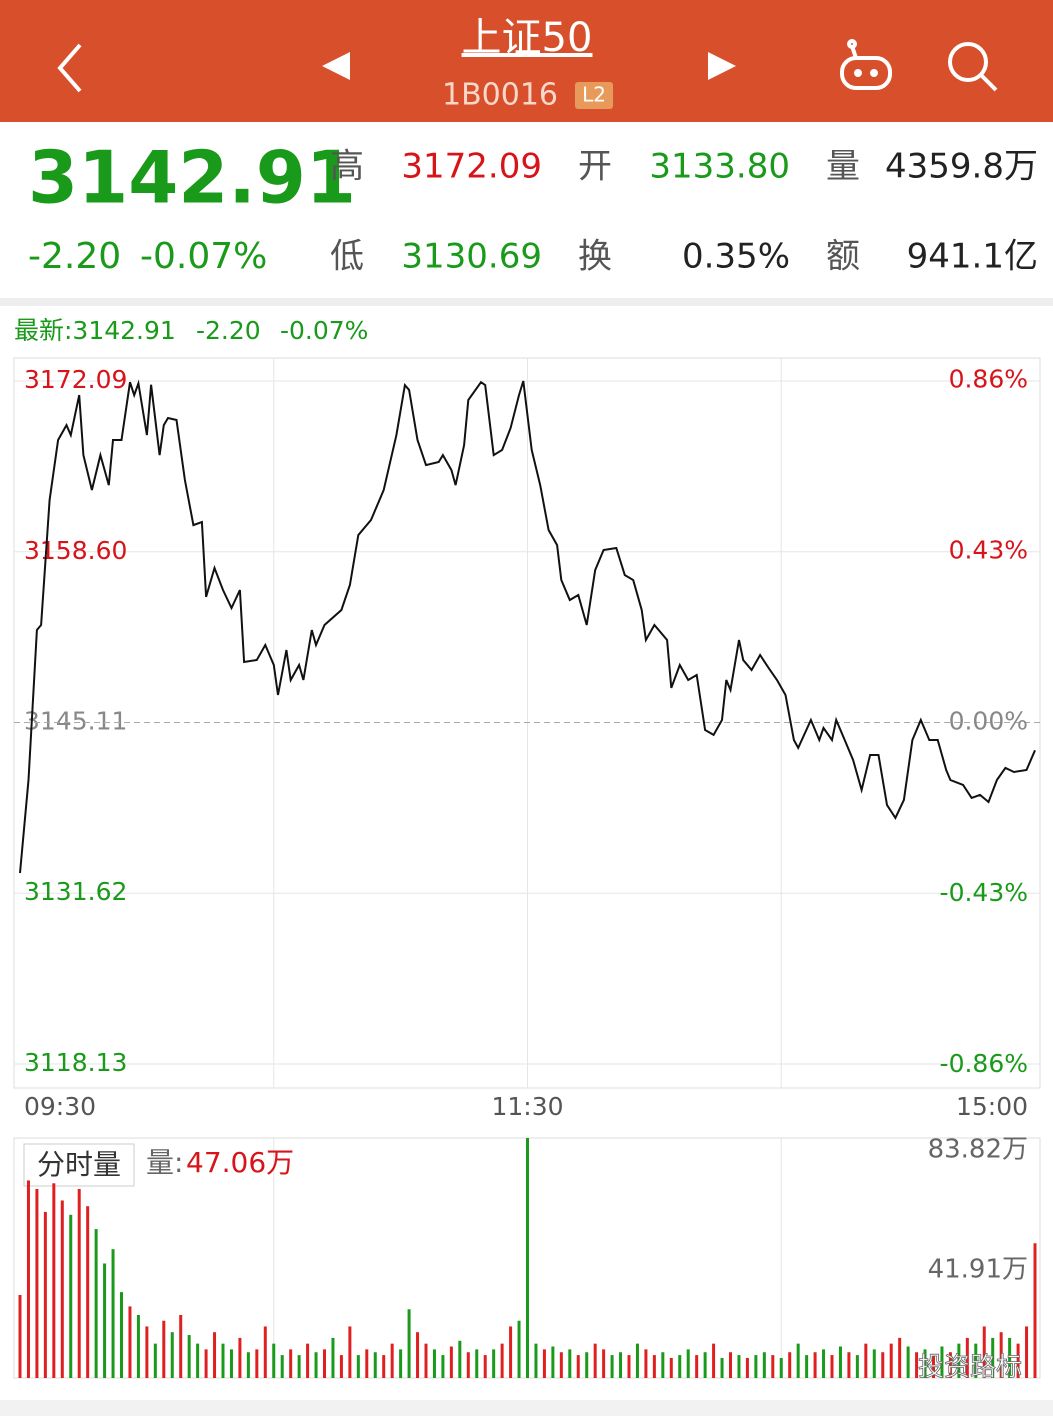 This screenshot has width=1053, height=1416. What do you see at coordinates (471, 167) in the screenshot?
I see `field-value: 3172.09` at bounding box center [471, 167].